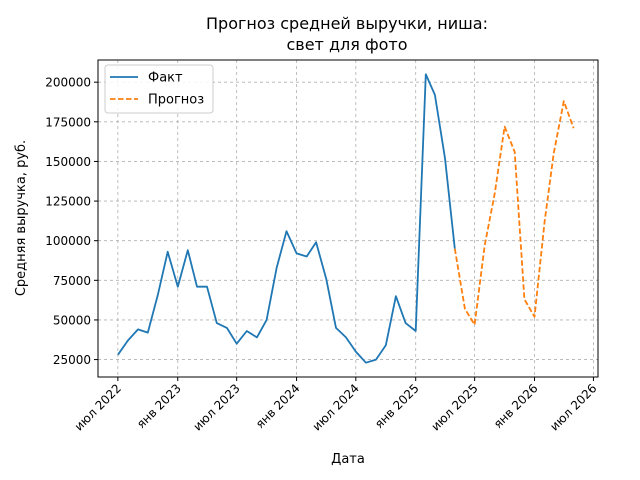  Describe the element at coordinates (348, 459) in the screenshot. I see `x-axis-label: Дата` at that location.